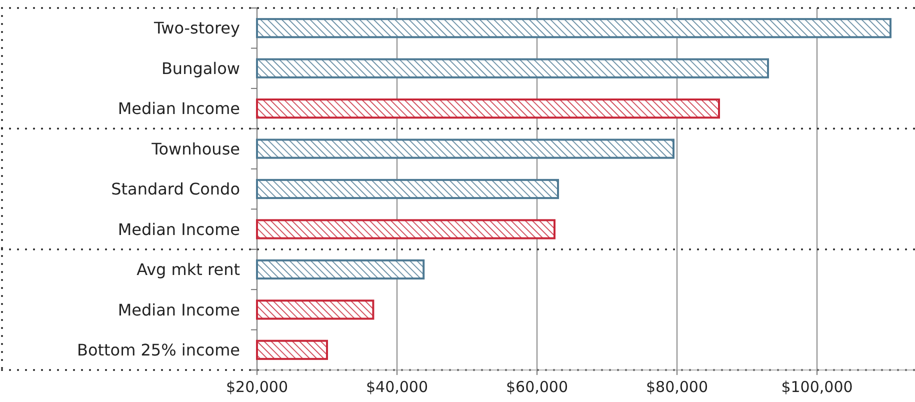  I want to click on x-tick-label: $20,000, so click(257, 387).